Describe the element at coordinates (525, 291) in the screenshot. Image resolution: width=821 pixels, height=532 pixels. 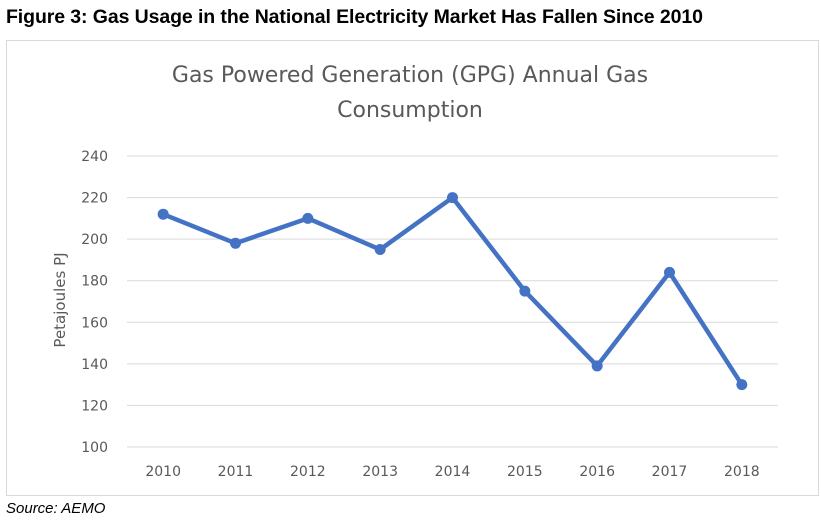
I see `data-point-2015` at that location.